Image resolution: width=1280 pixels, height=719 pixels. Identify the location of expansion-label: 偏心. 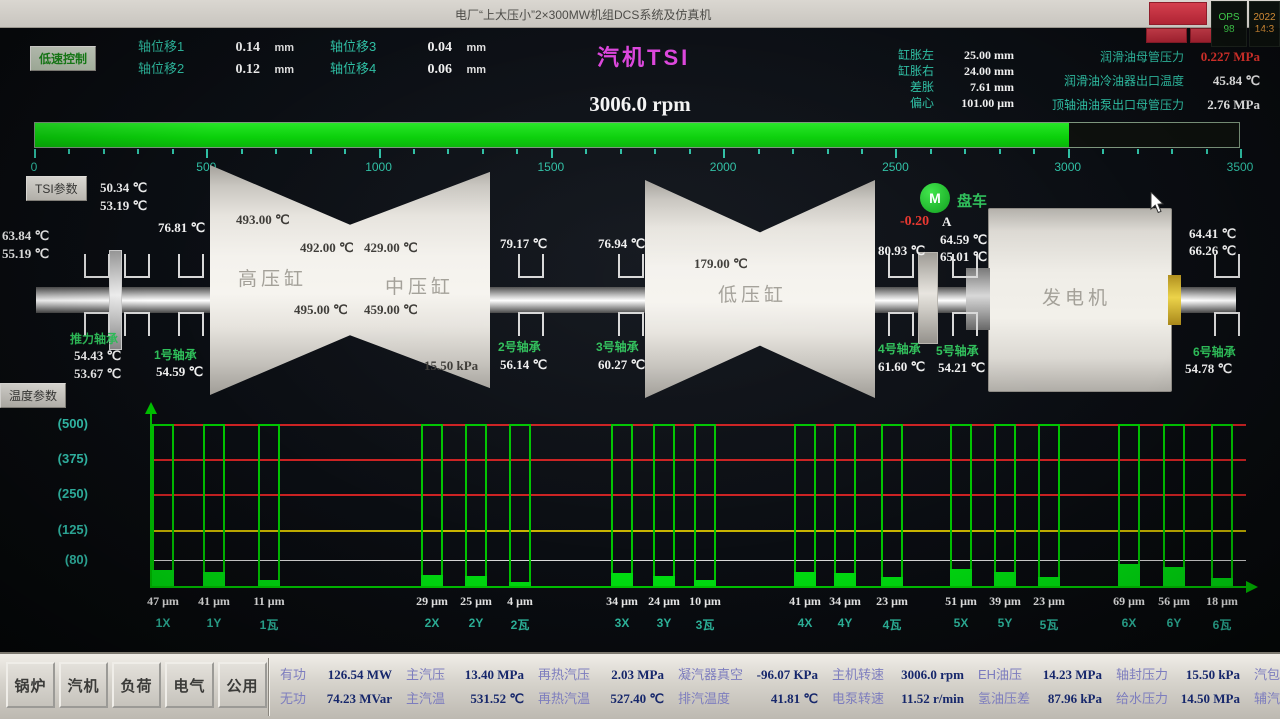
(921, 103).